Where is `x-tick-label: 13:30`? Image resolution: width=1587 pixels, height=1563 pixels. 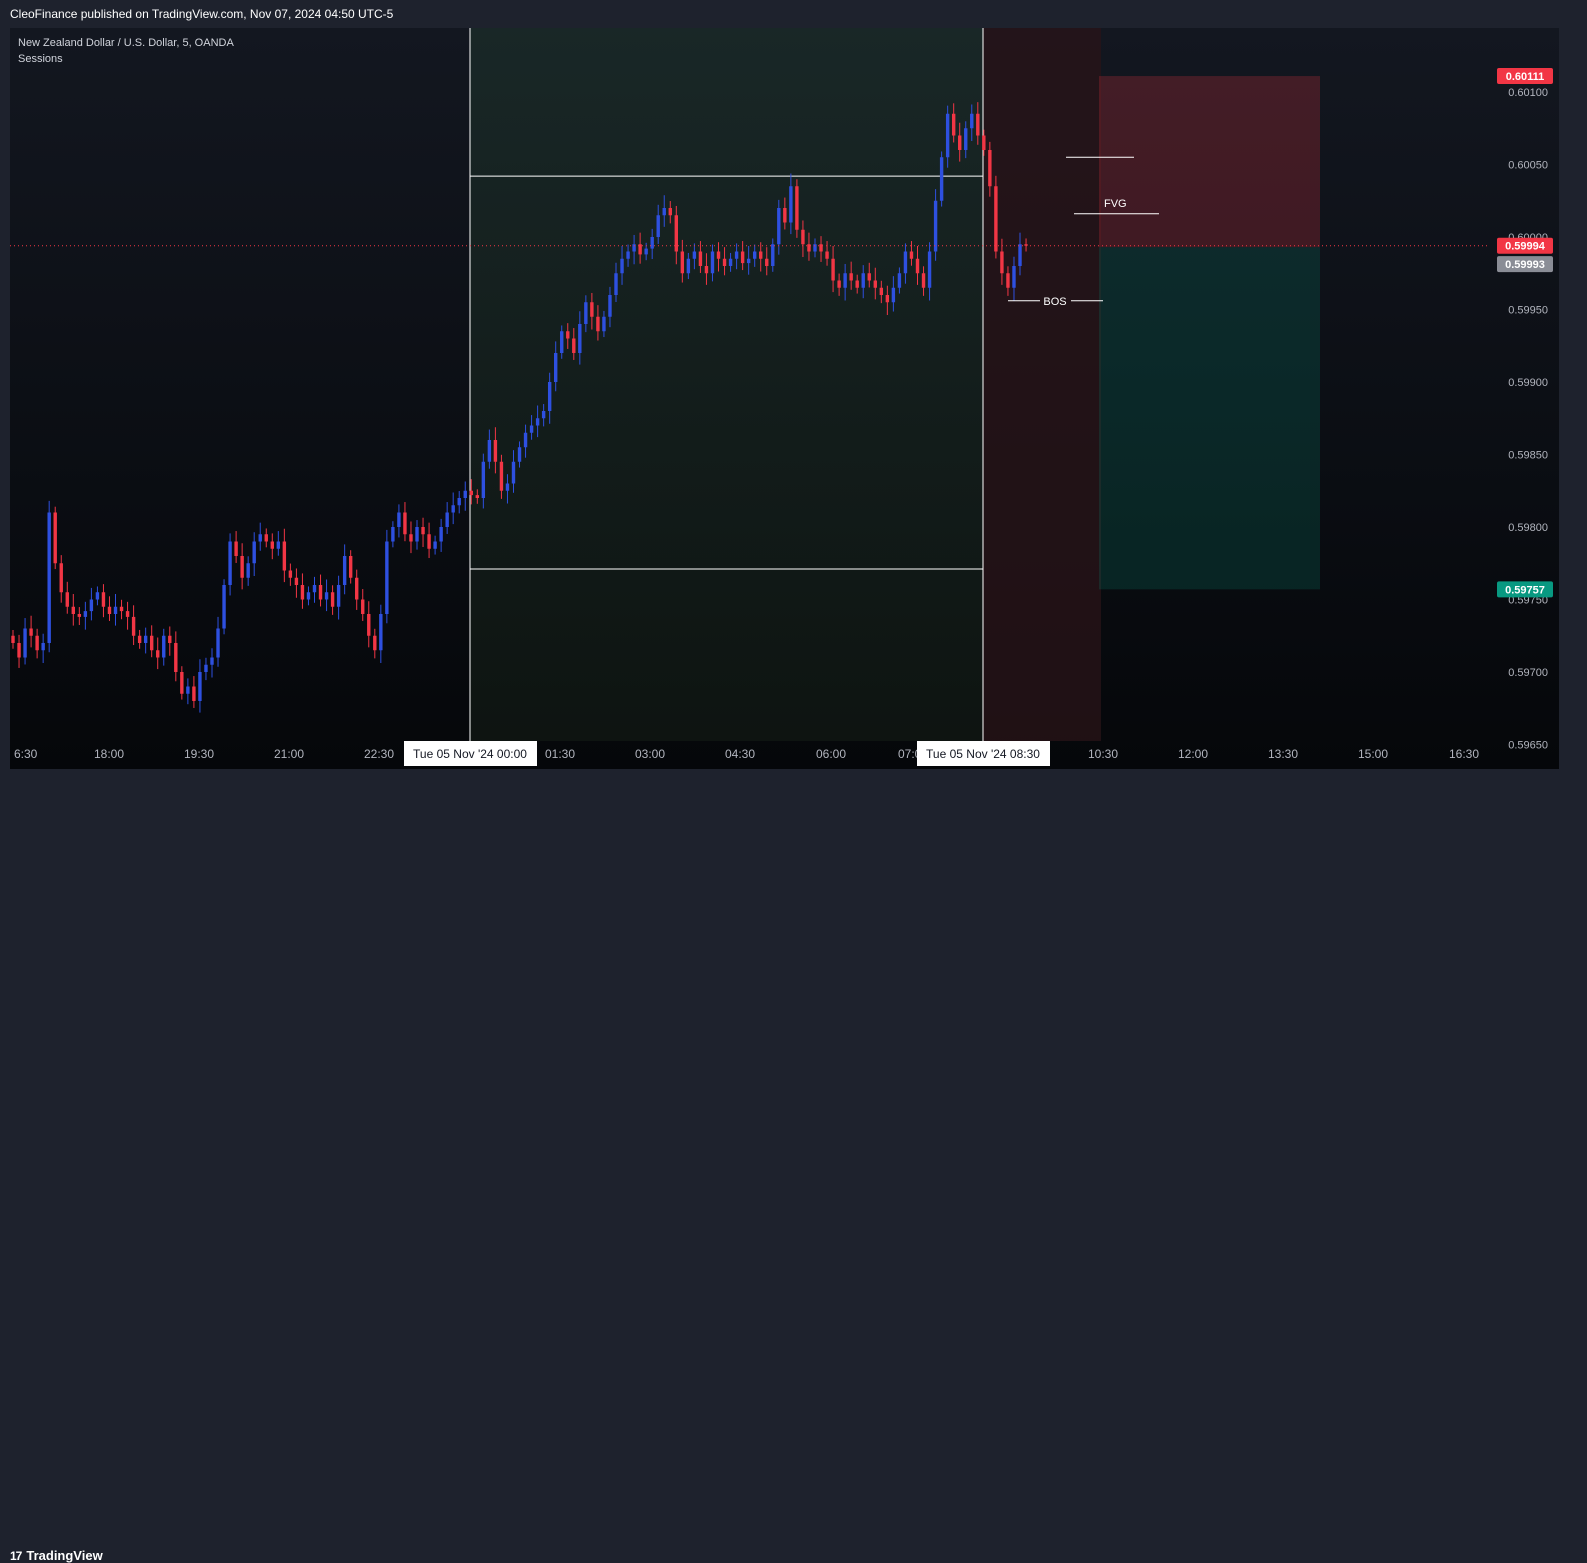 x-tick-label: 13:30 is located at coordinates (1283, 754).